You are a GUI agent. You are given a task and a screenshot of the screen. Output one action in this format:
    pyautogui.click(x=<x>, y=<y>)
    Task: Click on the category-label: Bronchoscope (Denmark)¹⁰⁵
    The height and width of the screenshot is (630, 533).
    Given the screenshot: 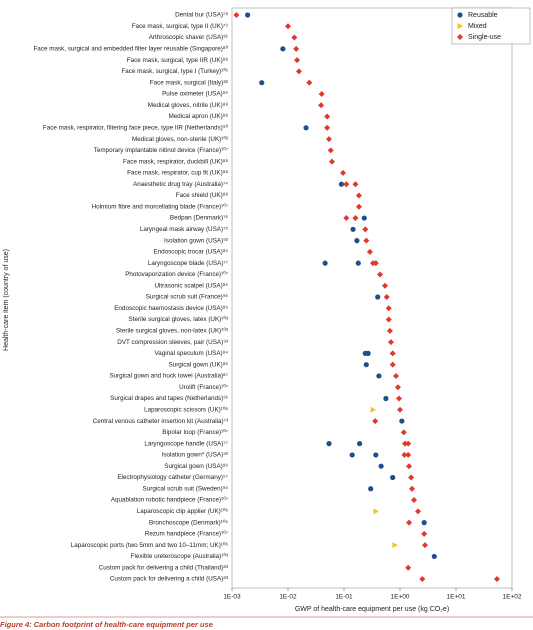 What is the action you would take?
    pyautogui.click(x=188, y=522)
    